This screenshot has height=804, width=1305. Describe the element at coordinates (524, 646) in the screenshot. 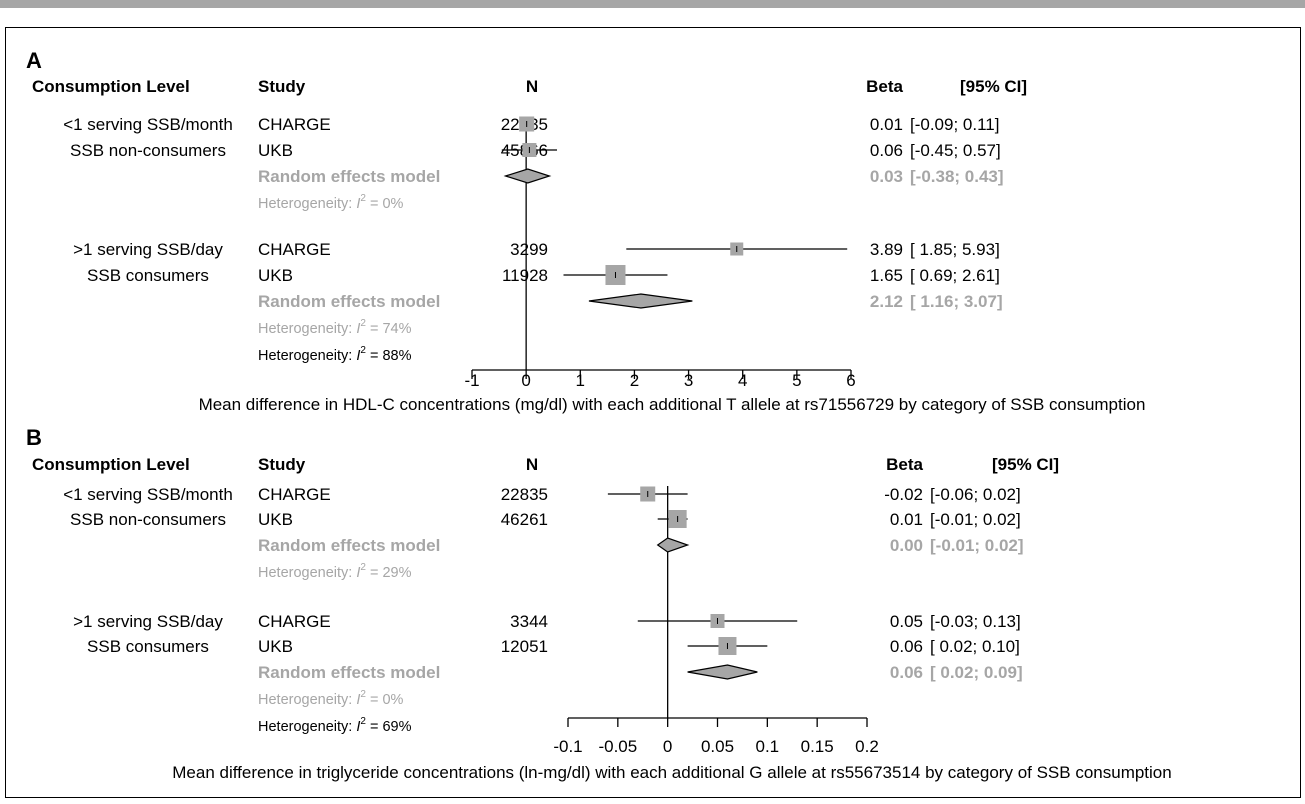

I see `study-n: 12051` at that location.